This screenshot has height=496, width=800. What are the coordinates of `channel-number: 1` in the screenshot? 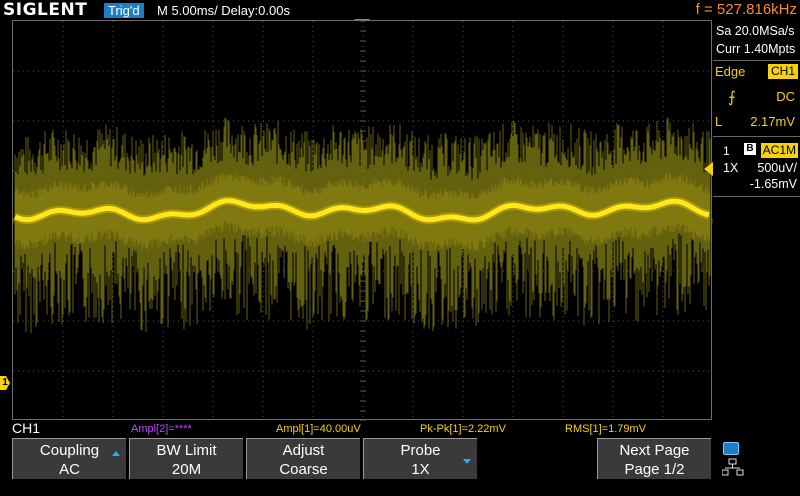 It's located at (726, 151).